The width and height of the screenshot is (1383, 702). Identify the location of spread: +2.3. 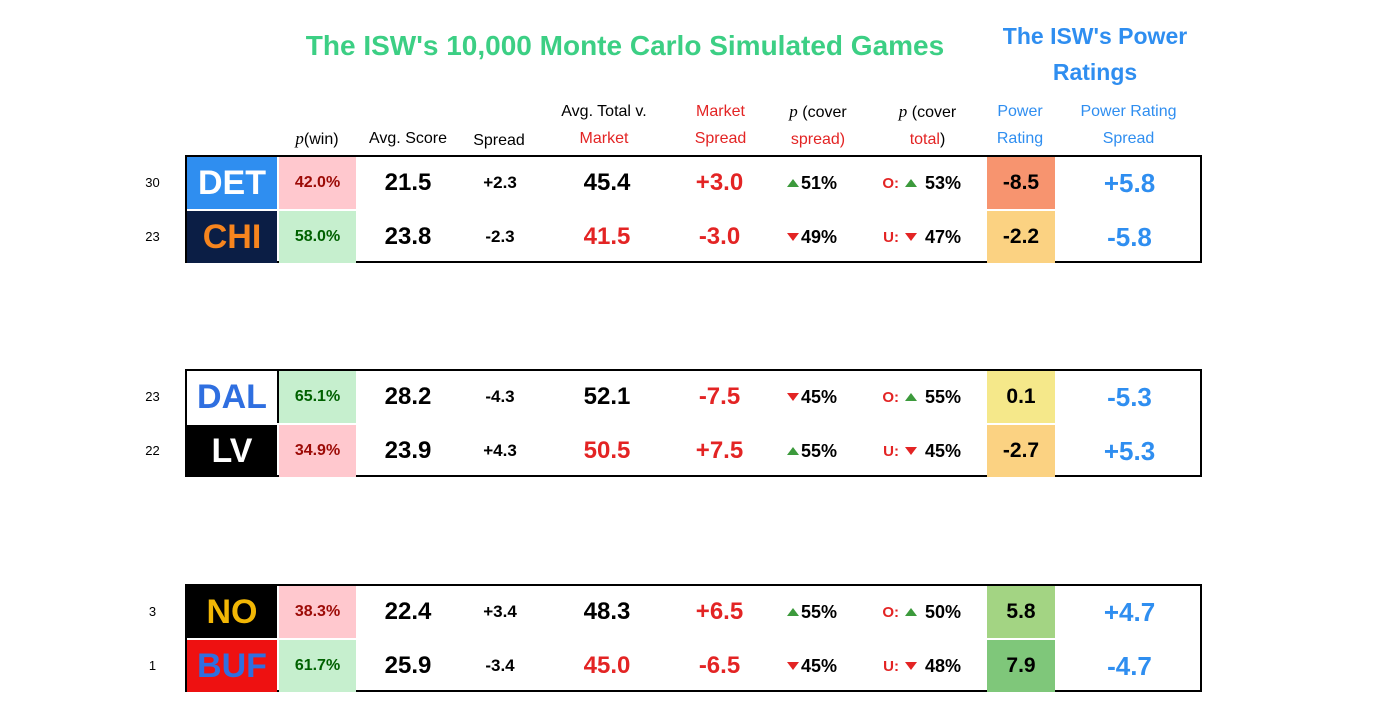
(500, 182).